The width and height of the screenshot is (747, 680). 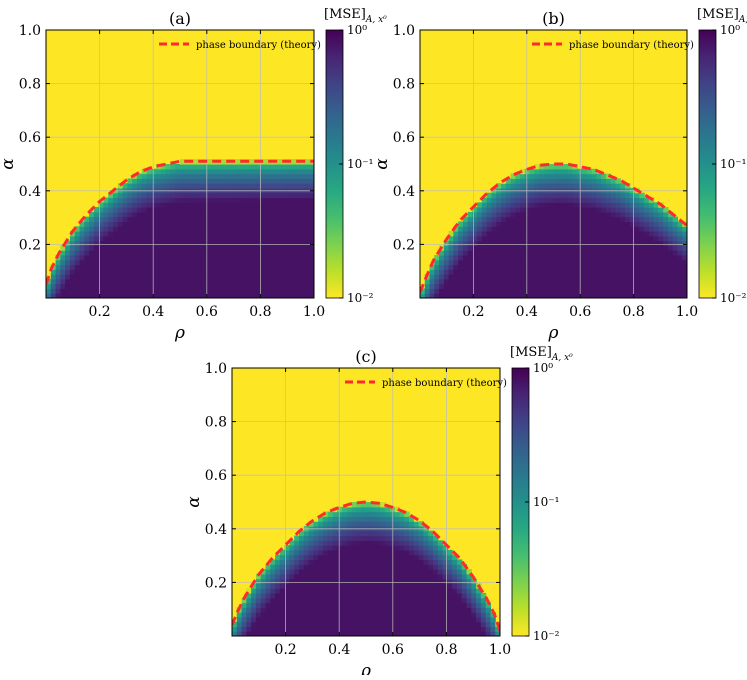 I want to click on legend: phase boundary (theory), so click(x=613, y=45).